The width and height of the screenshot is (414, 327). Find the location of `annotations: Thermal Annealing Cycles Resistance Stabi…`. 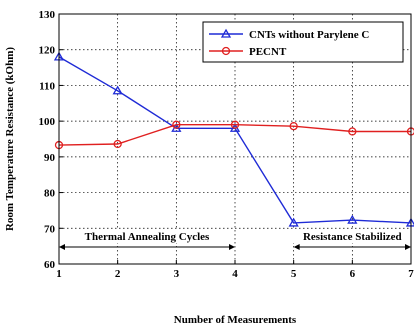

annotations: Thermal Annealing Cycles Resistance Stabi… is located at coordinates (236, 240).